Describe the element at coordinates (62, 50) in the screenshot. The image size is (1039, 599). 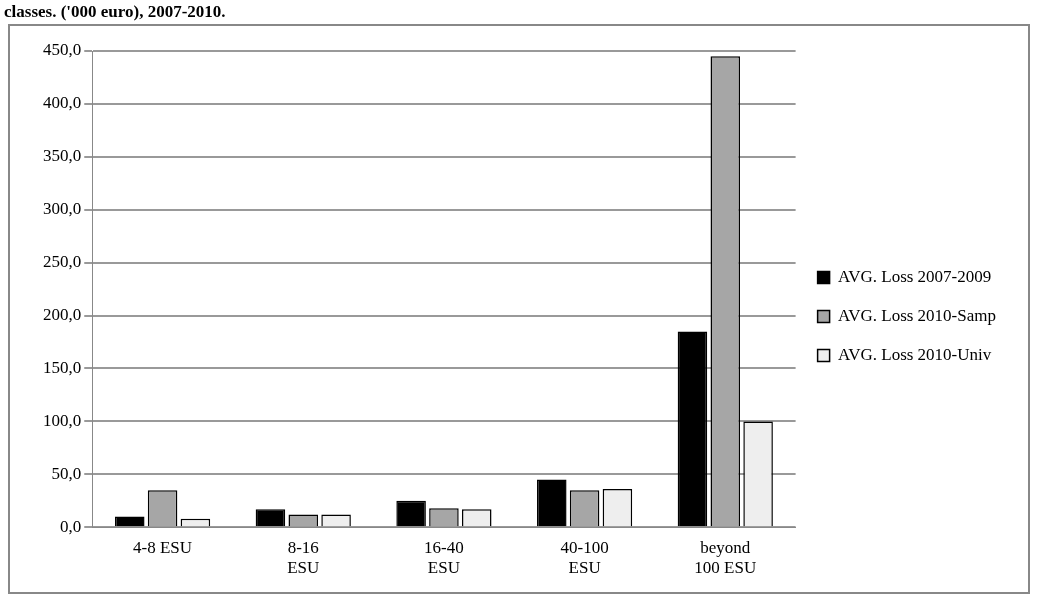
I see `y-tick-label: 450,0` at that location.